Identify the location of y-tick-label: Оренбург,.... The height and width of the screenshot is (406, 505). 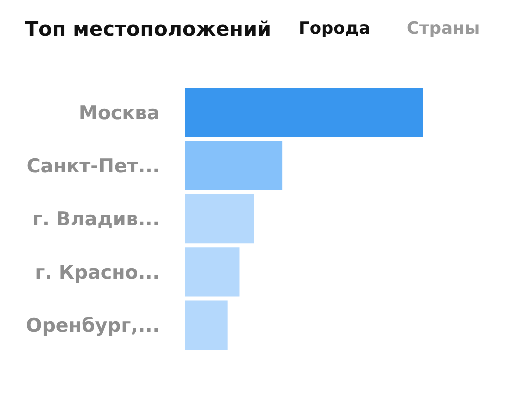
(93, 326).